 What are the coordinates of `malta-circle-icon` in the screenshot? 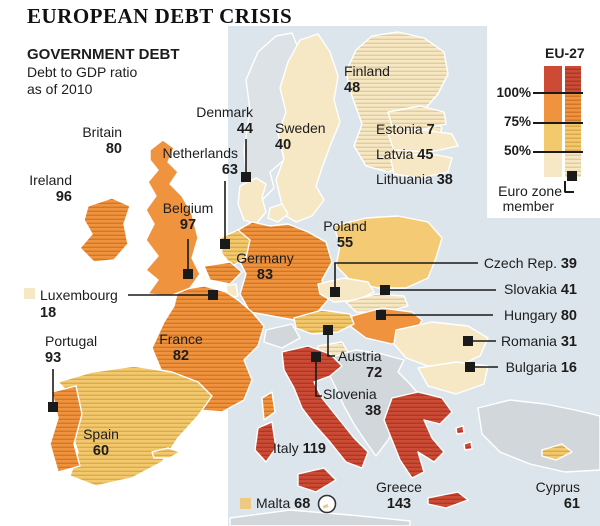 It's located at (327, 504).